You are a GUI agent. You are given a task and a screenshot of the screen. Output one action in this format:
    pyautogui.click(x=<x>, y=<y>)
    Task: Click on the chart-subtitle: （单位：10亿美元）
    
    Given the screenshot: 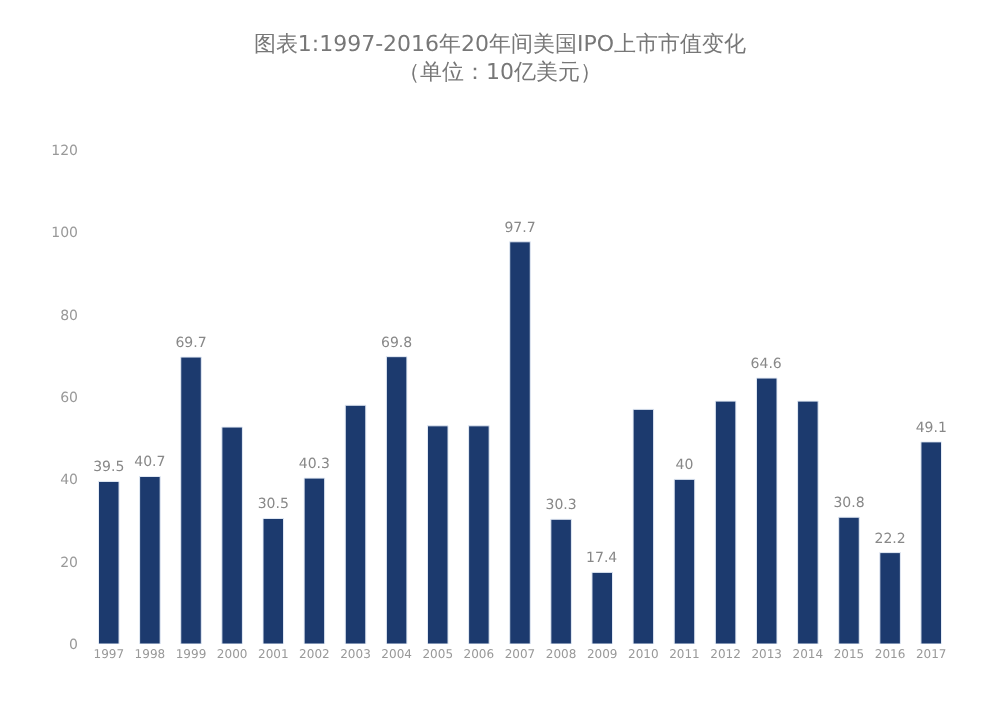 What is the action you would take?
    pyautogui.click(x=500, y=72)
    